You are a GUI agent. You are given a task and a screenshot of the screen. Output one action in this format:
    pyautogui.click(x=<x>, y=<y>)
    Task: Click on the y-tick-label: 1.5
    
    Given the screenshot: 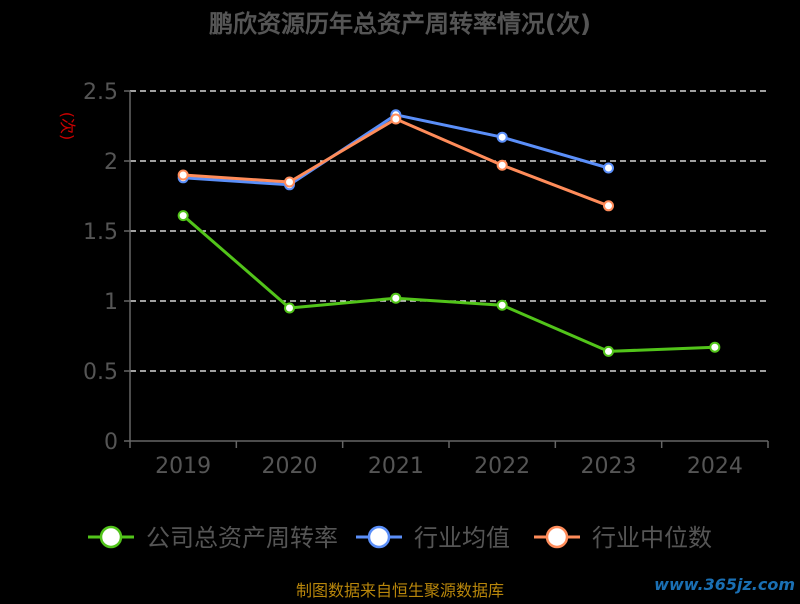 What is the action you would take?
    pyautogui.click(x=100, y=232)
    